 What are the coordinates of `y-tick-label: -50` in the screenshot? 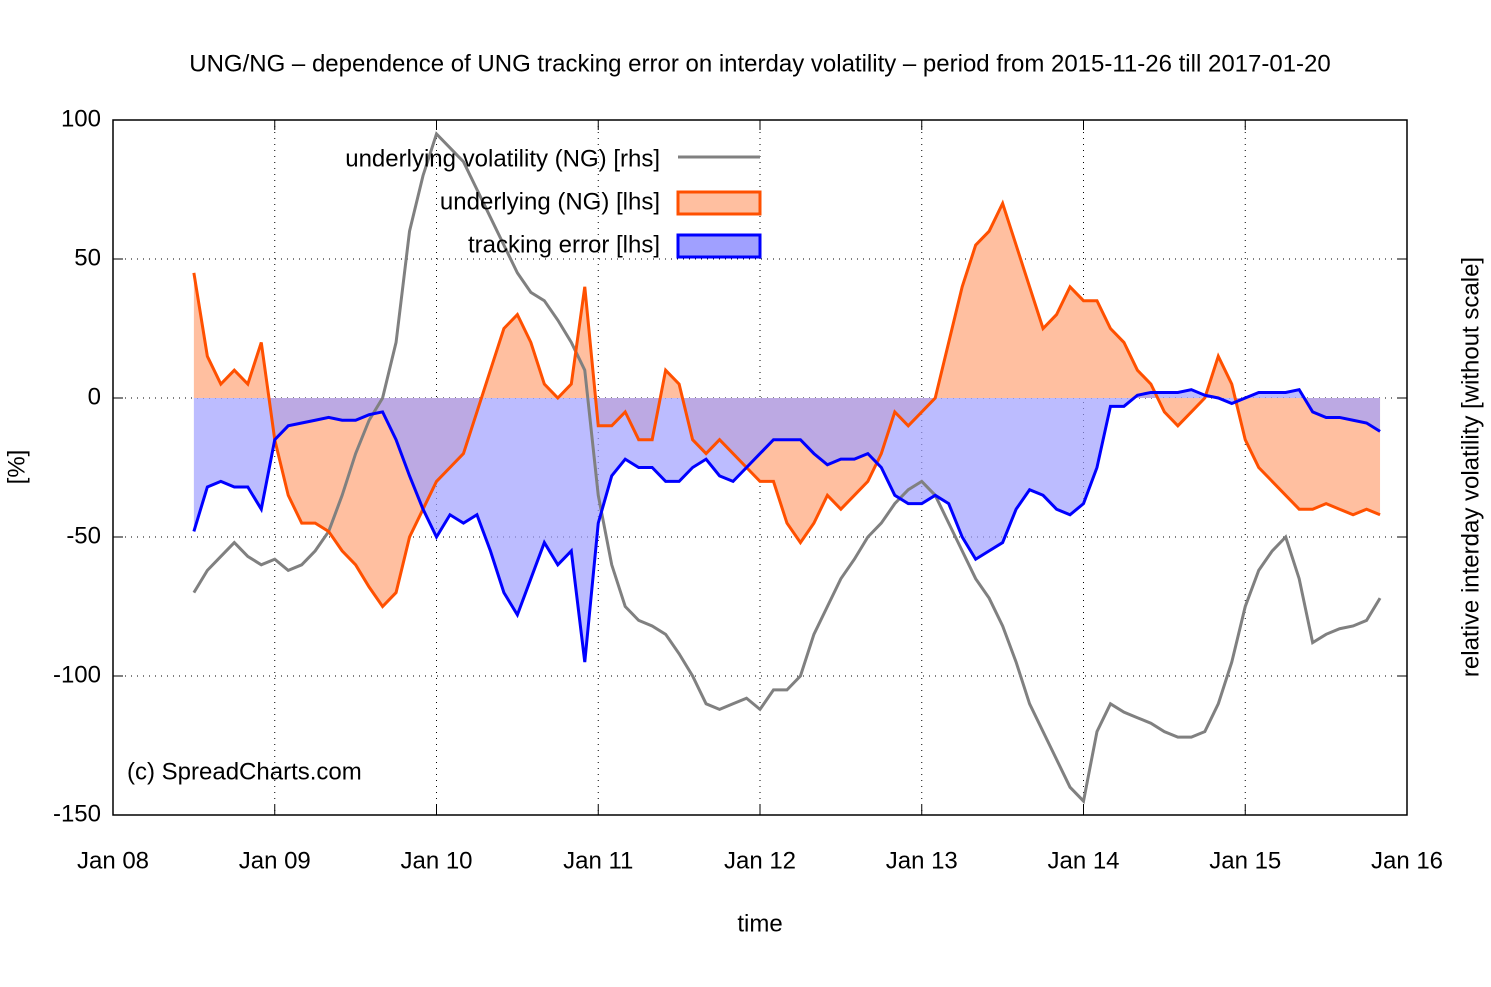 It's located at (83, 535).